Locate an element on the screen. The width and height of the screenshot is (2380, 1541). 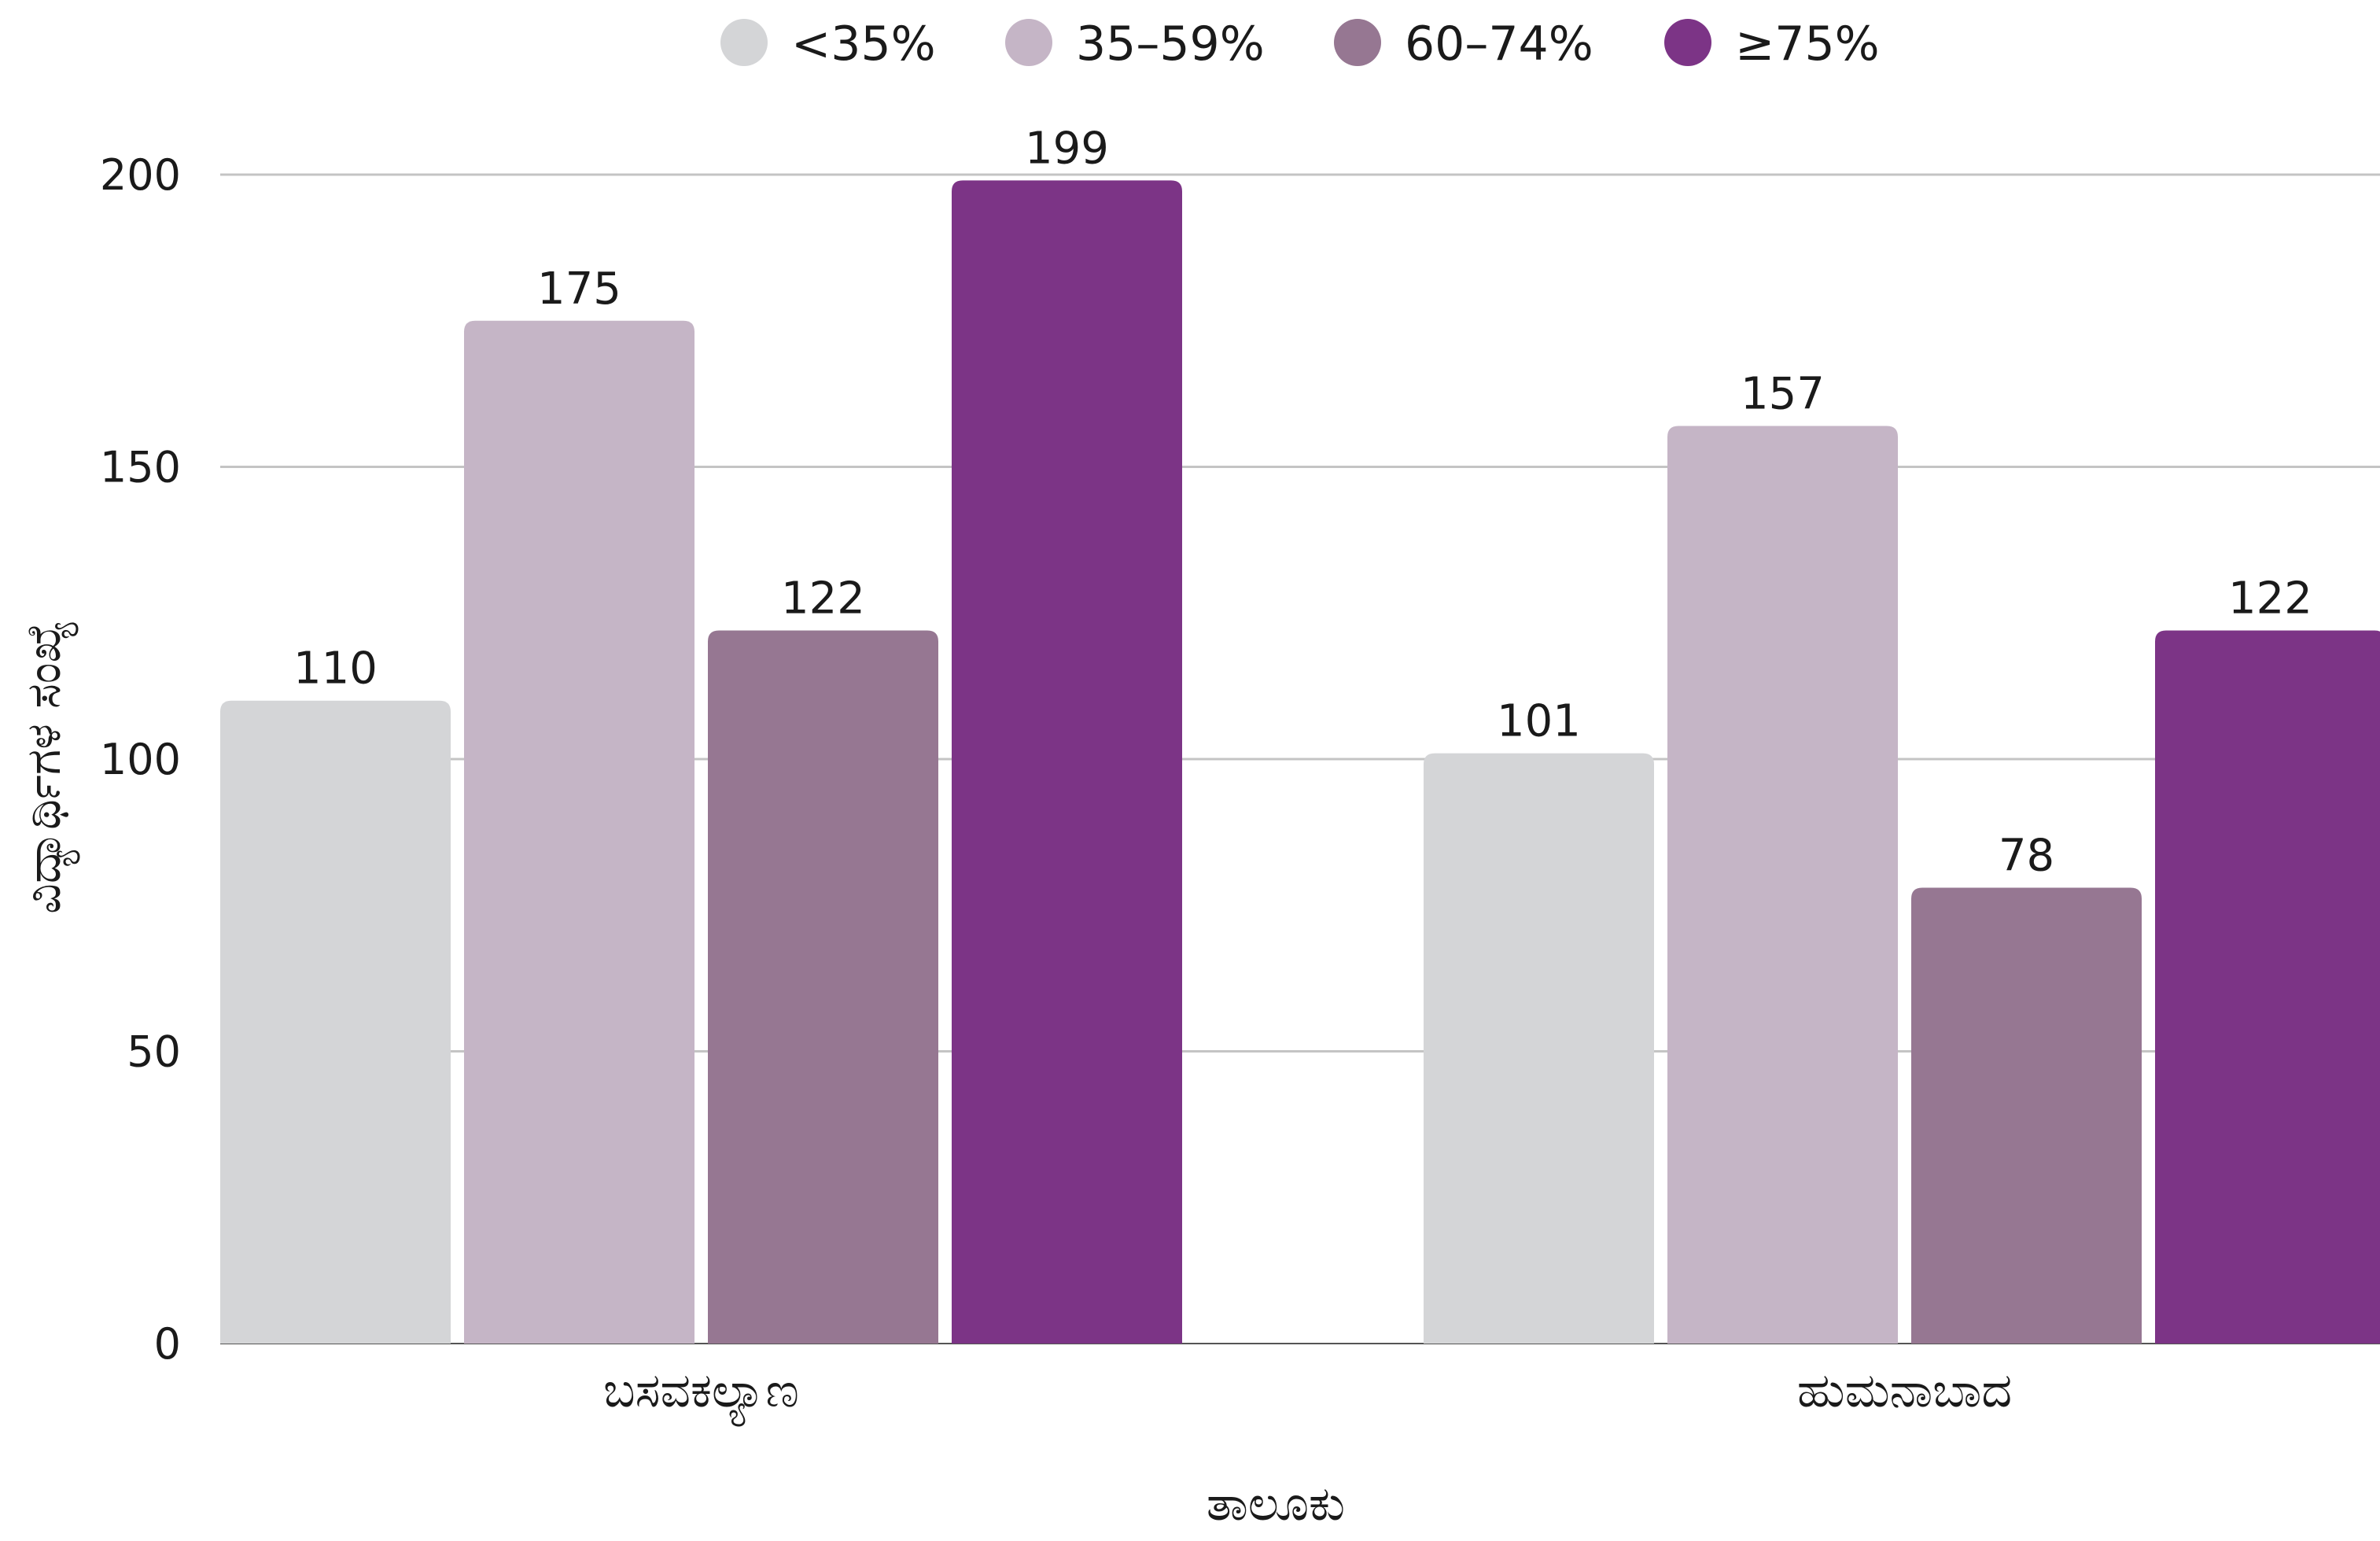
bar-value-label: 110 is located at coordinates (335, 669).